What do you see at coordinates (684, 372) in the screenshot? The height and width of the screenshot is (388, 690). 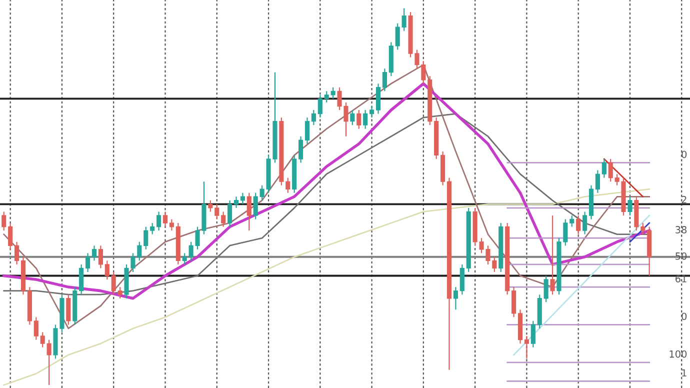 I see `text: 1` at bounding box center [684, 372].